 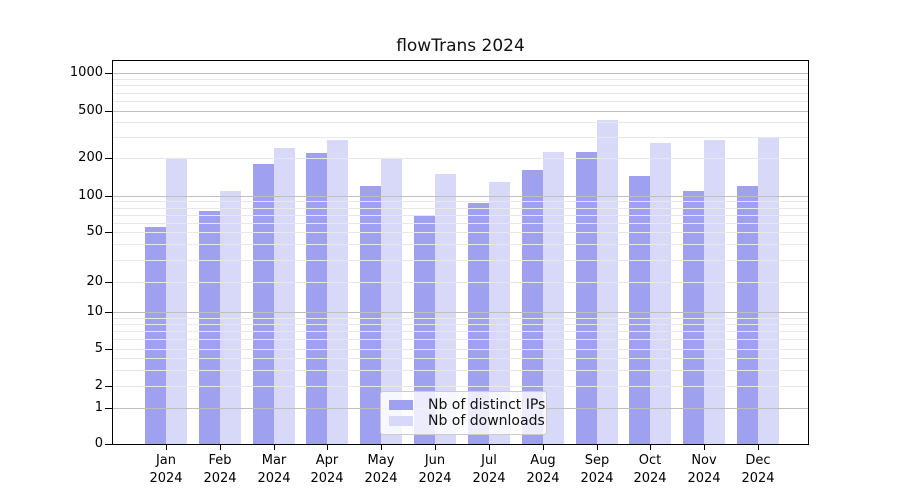 What do you see at coordinates (98, 385) in the screenshot?
I see `y-tick-label: 2` at bounding box center [98, 385].